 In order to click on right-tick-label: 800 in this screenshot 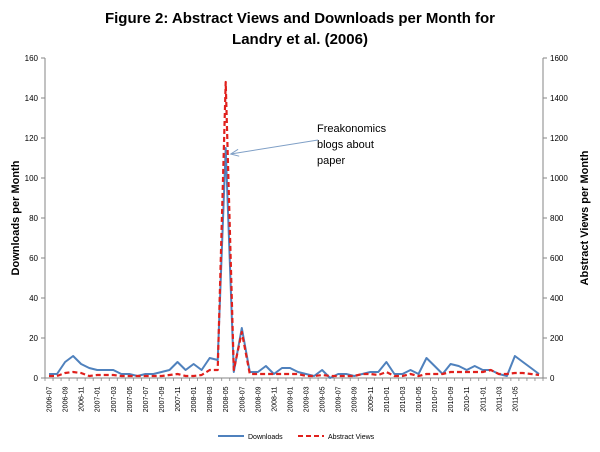, I will do `click(557, 218)`.